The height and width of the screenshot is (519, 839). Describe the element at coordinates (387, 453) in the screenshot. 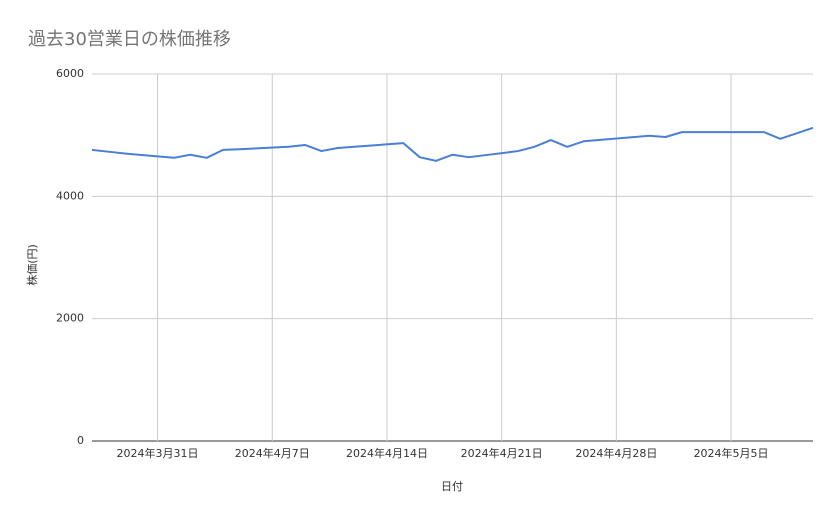

I see `x-tick-label: 2024年4月14日` at that location.